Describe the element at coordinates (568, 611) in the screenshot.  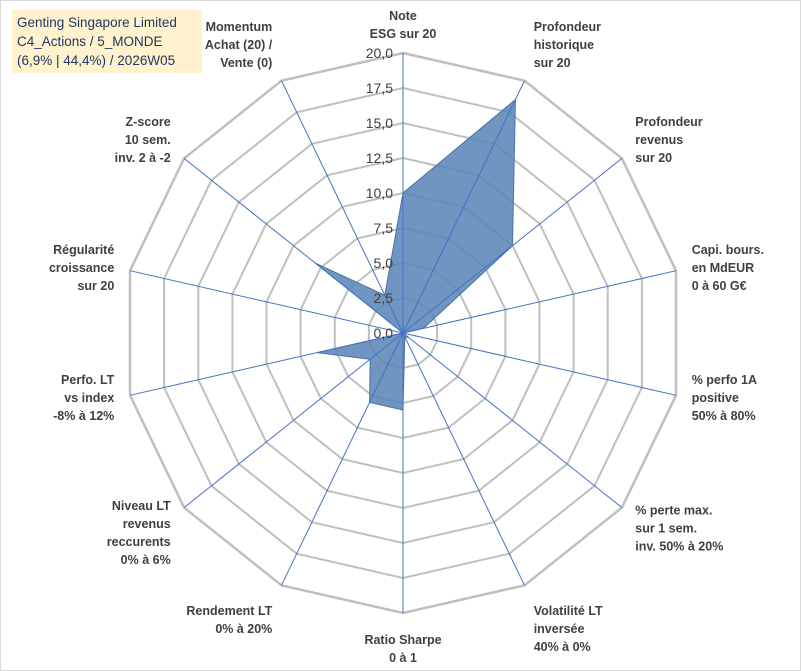
I see `axis-label-line: Volatilité LT` at that location.